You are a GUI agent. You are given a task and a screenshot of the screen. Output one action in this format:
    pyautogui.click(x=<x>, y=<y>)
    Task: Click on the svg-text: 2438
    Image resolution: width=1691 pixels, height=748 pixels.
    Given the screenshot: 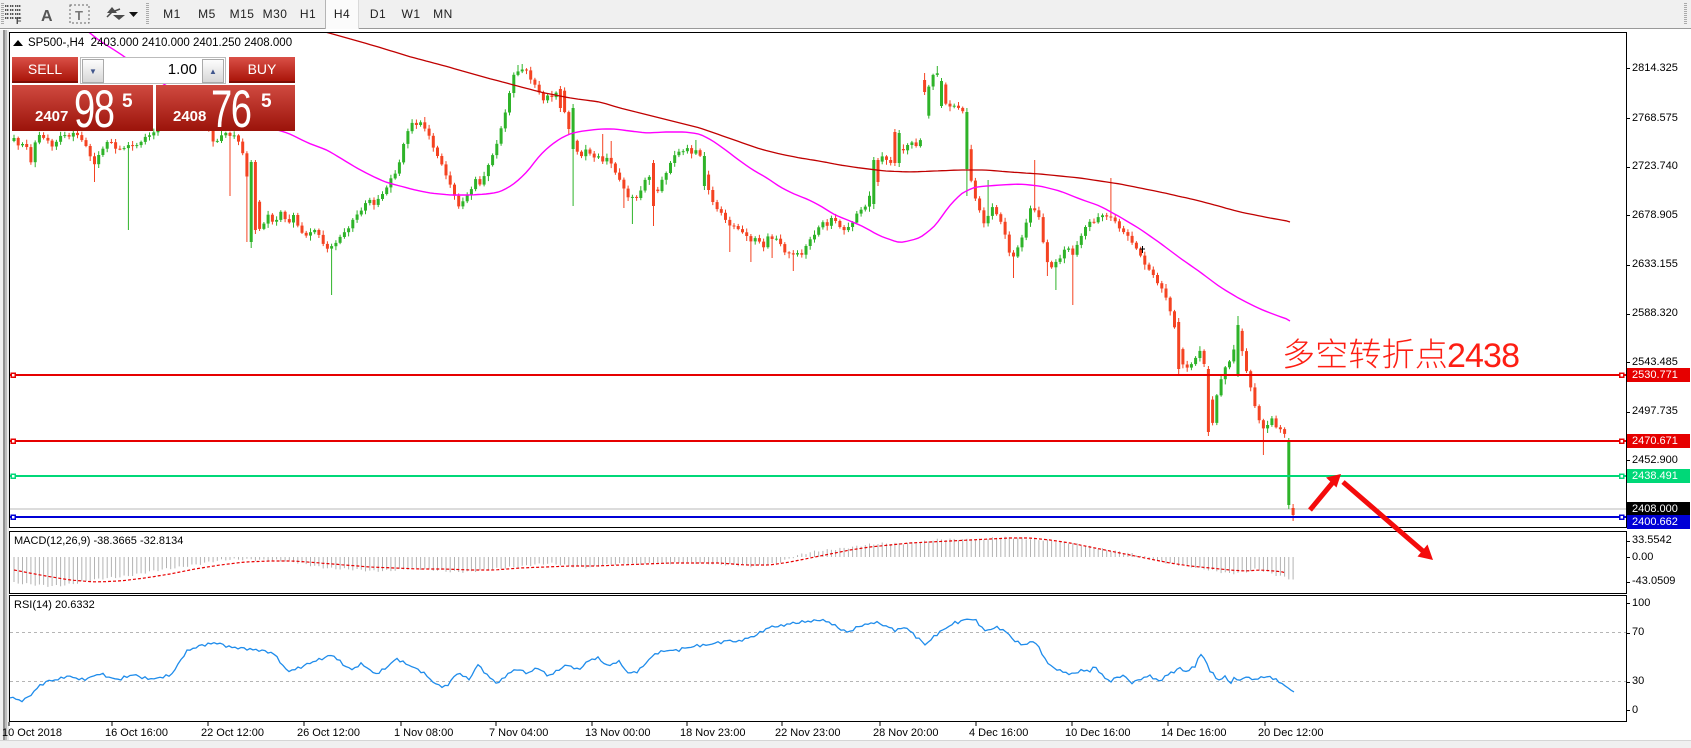 What is the action you would take?
    pyautogui.click(x=1483, y=356)
    